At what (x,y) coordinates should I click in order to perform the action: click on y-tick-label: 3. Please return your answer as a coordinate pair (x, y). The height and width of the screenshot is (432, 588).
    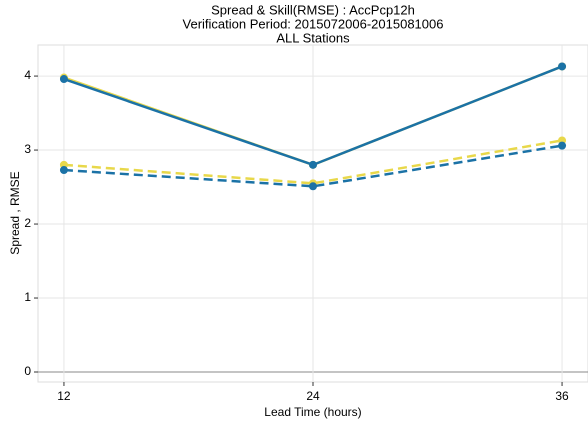
    Looking at the image, I should click on (27, 149).